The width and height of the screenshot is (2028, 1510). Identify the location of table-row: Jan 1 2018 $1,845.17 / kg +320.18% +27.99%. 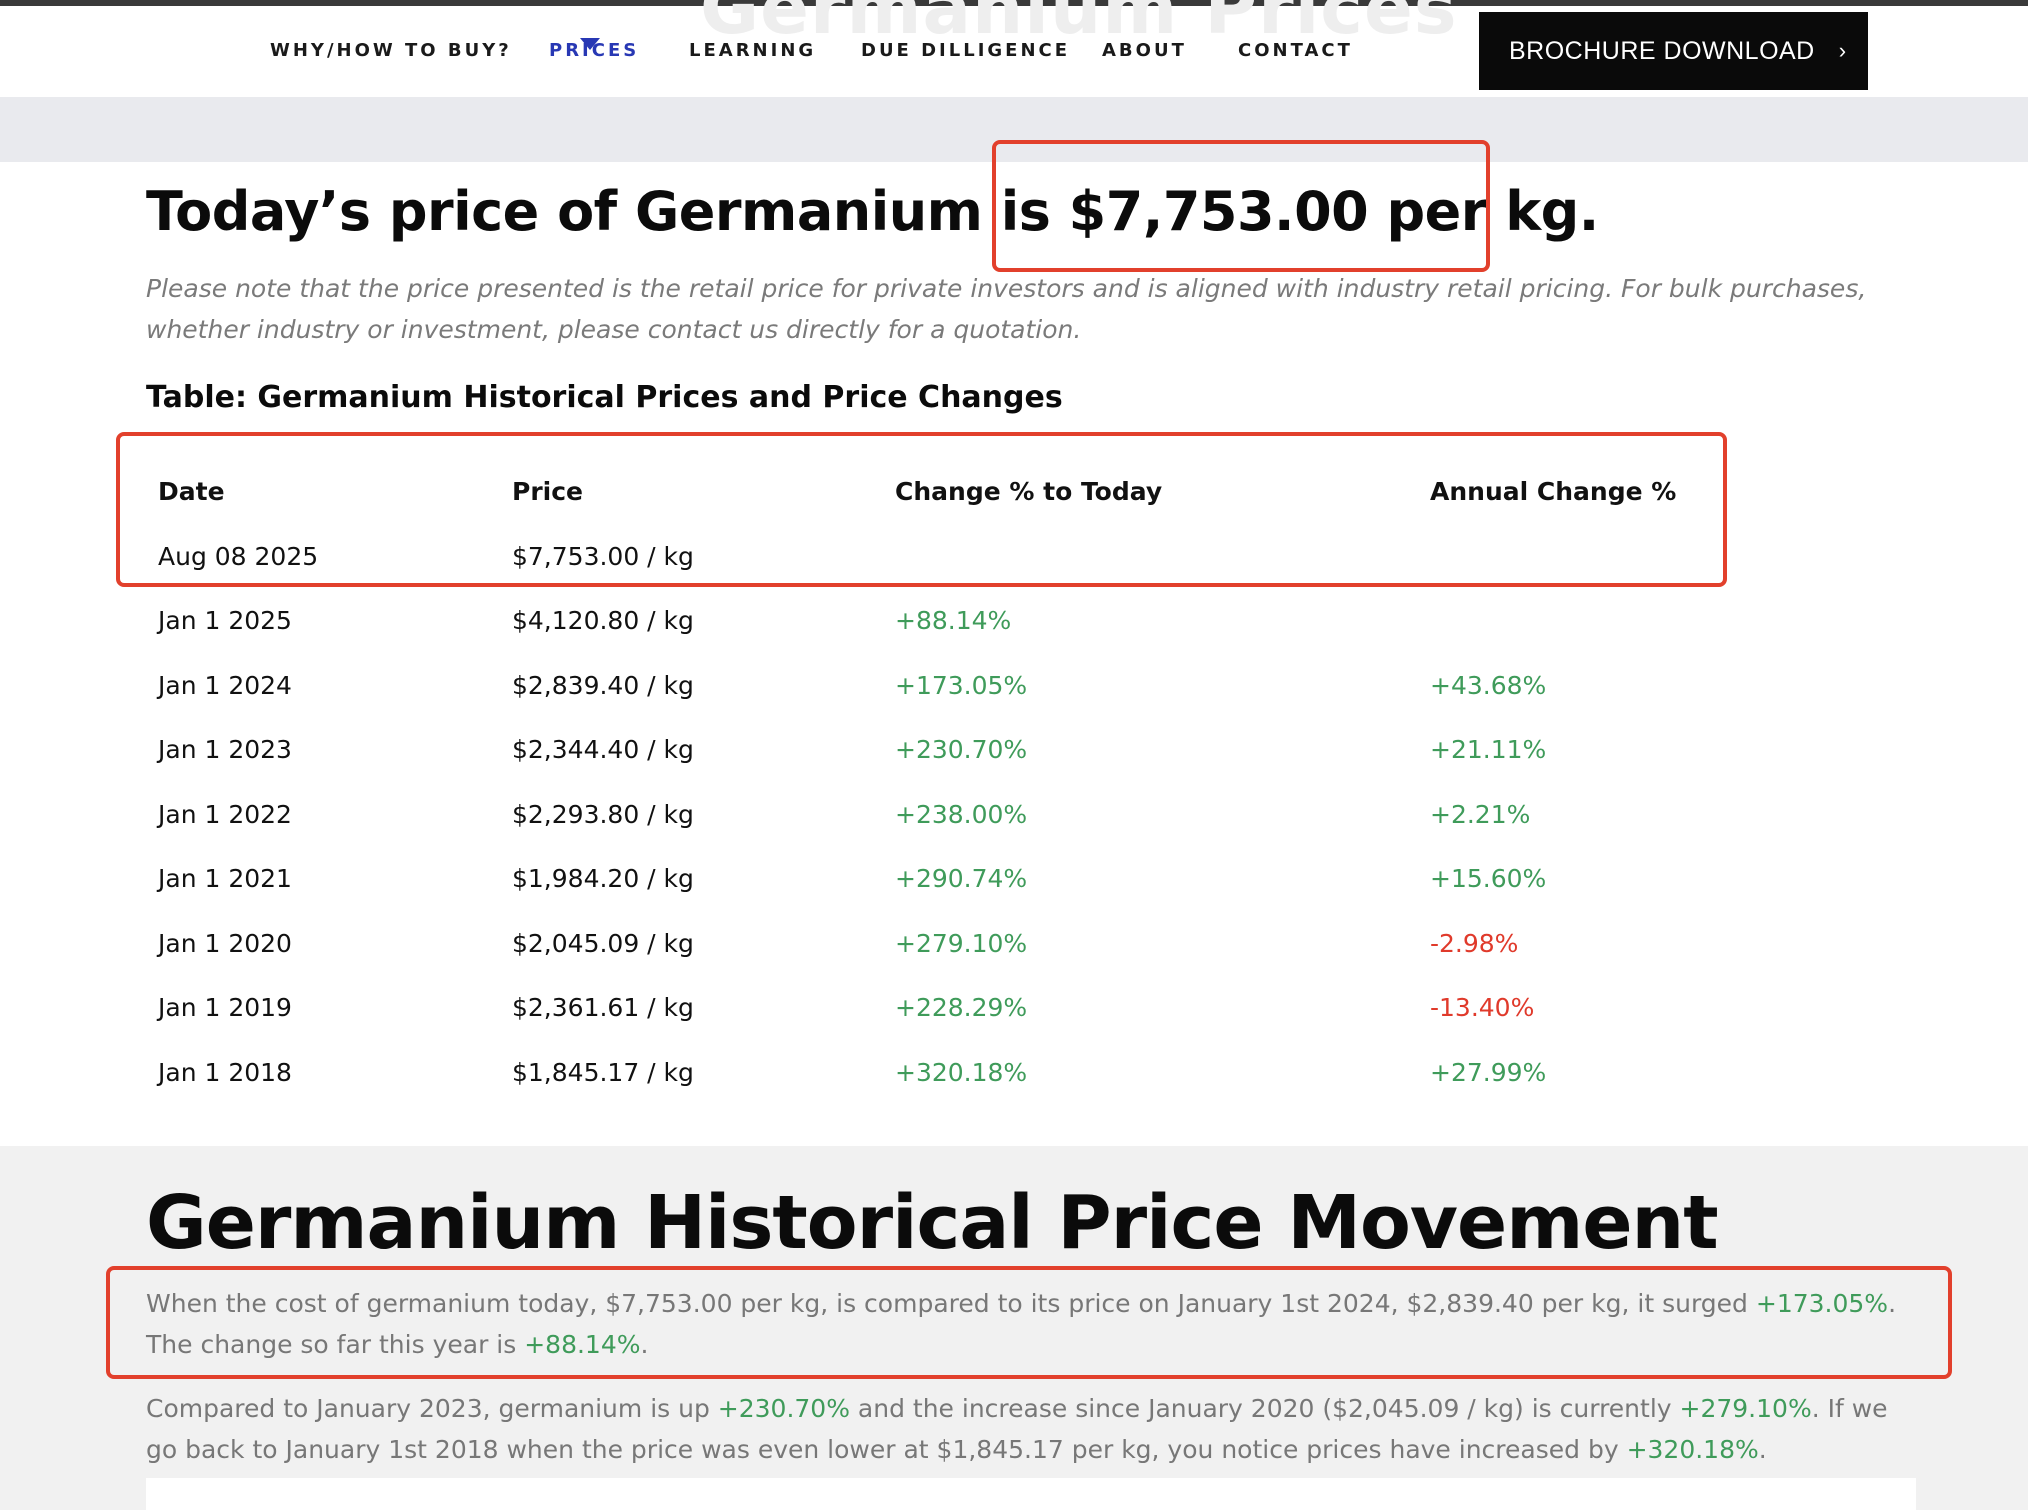
(936, 1073).